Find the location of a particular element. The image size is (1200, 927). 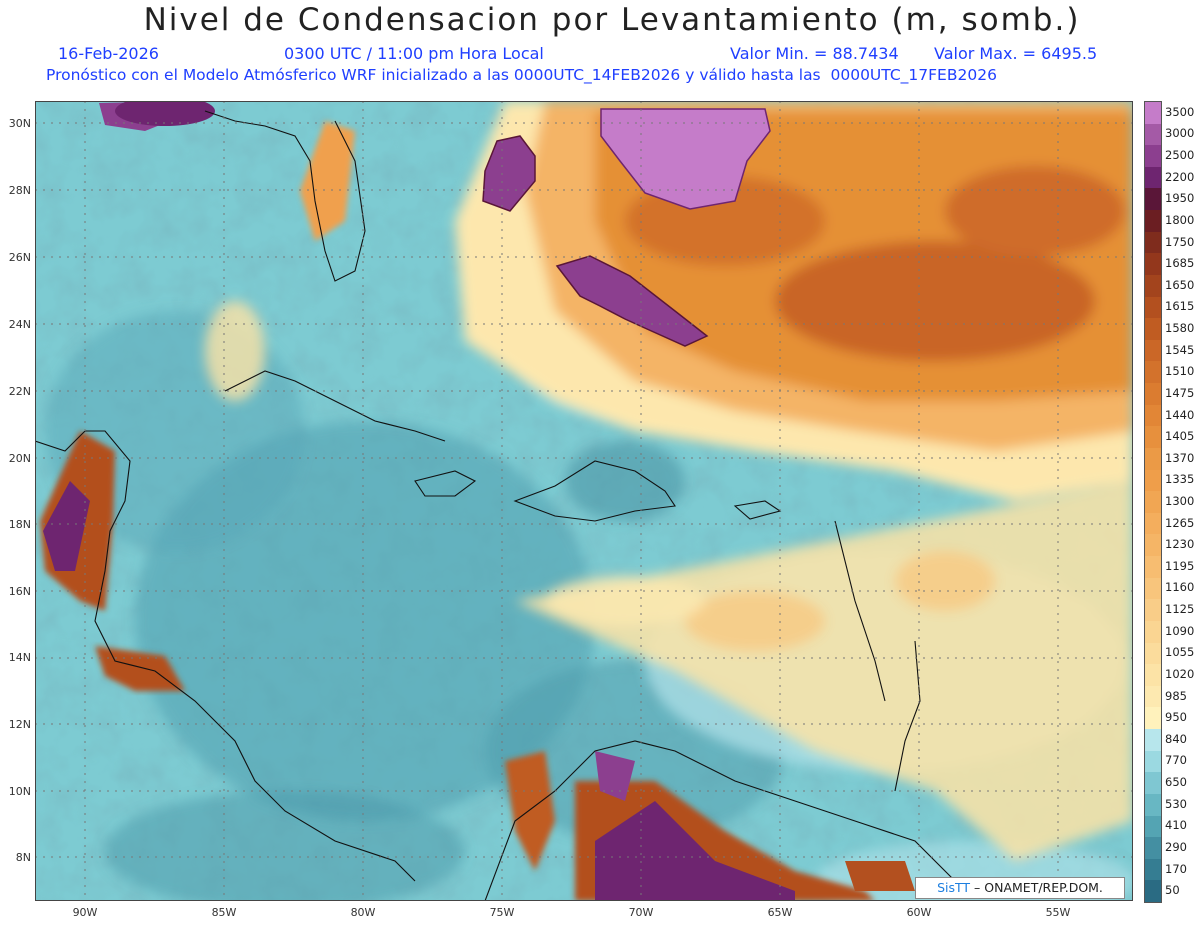

colorbar-label: 1230 is located at coordinates (1180, 544).